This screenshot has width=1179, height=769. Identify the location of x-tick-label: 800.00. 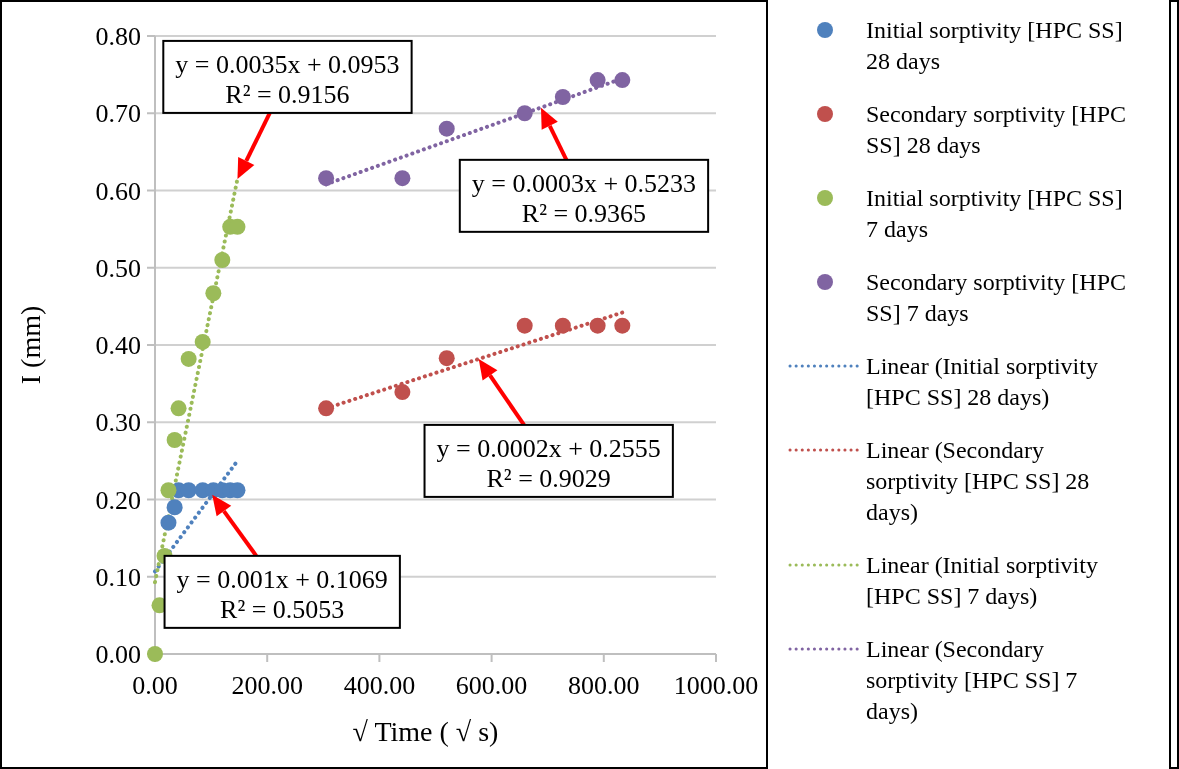
(604, 685).